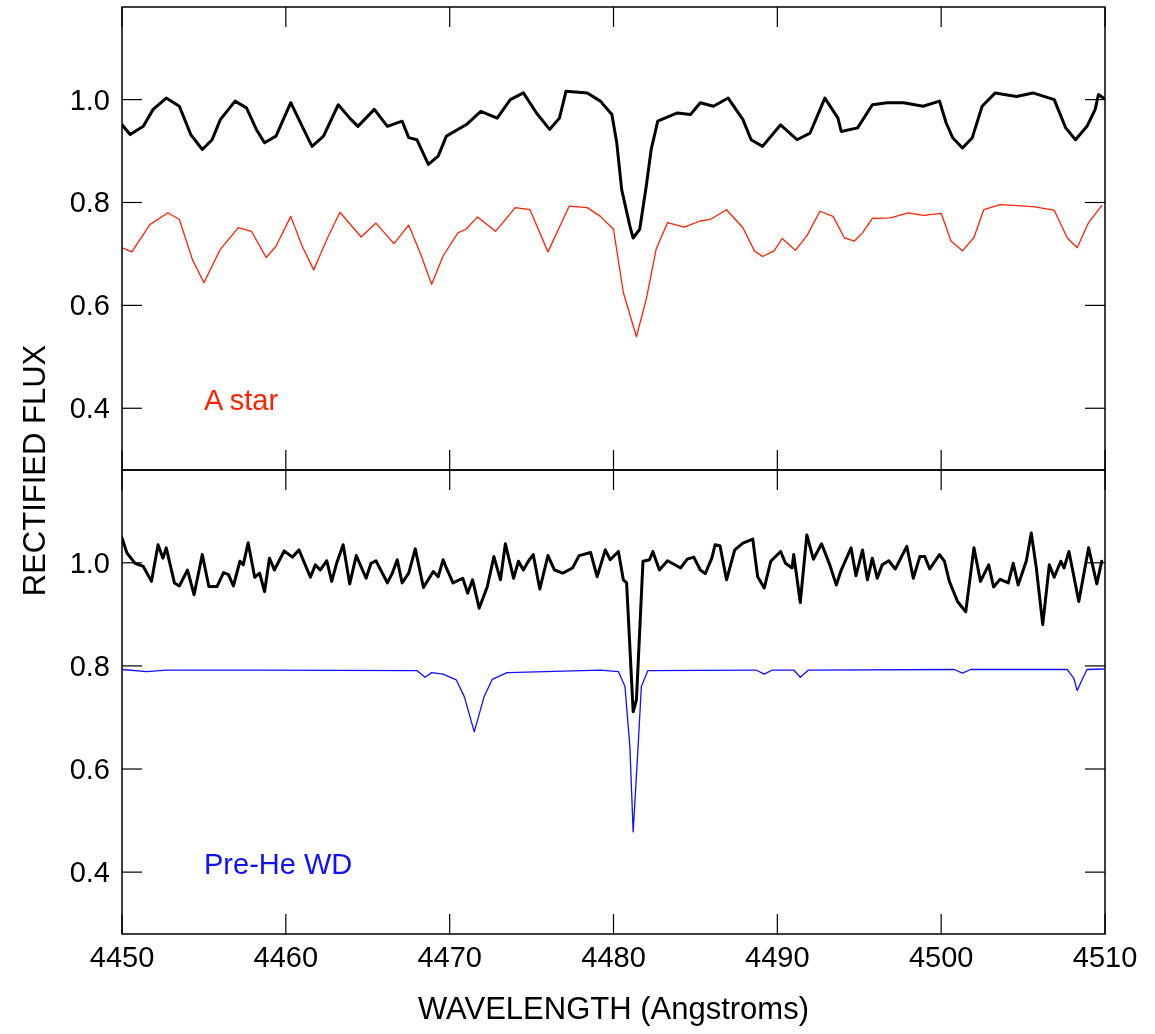 The width and height of the screenshot is (1155, 1034). Describe the element at coordinates (449, 956) in the screenshot. I see `x-tick-label: 4470` at that location.